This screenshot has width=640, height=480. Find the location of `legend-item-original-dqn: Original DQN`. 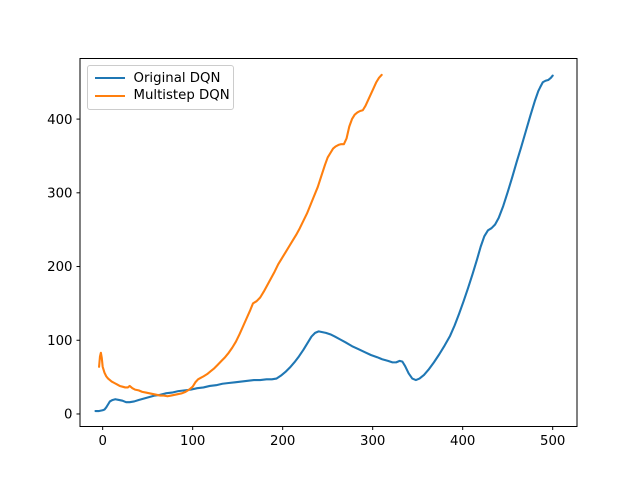

legend-item-original-dqn: Original DQN is located at coordinates (159, 79).